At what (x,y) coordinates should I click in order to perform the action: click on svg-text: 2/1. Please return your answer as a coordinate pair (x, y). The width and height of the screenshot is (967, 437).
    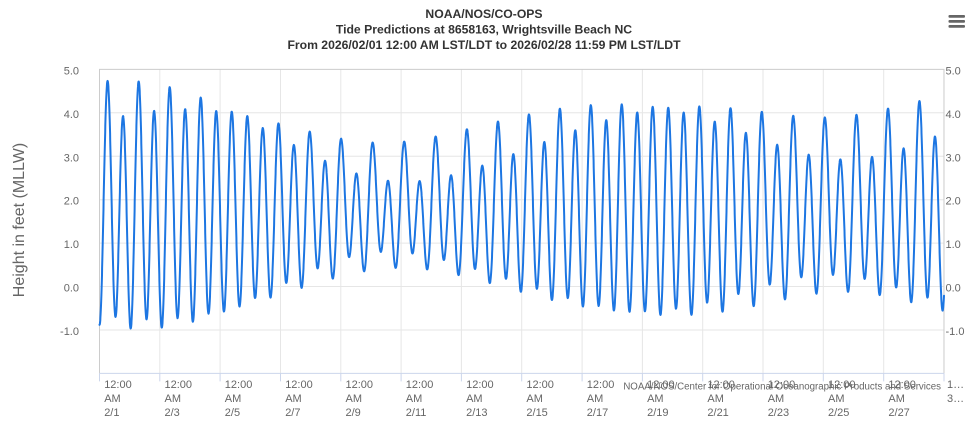
    Looking at the image, I should click on (111, 413).